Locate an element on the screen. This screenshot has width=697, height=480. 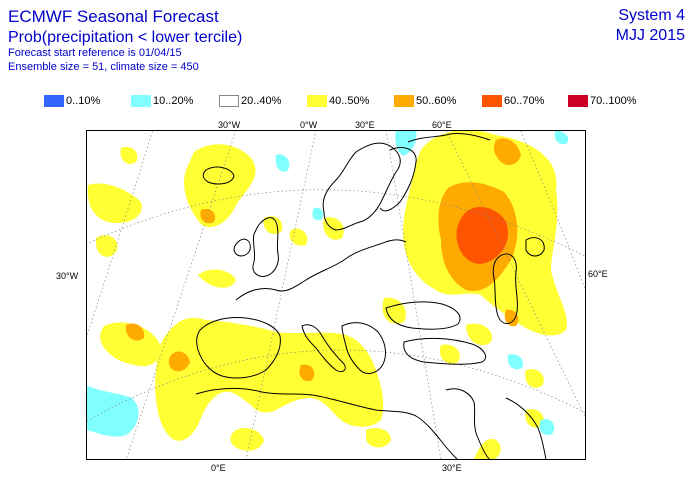
tick-label-top: 30°E is located at coordinates (365, 125).